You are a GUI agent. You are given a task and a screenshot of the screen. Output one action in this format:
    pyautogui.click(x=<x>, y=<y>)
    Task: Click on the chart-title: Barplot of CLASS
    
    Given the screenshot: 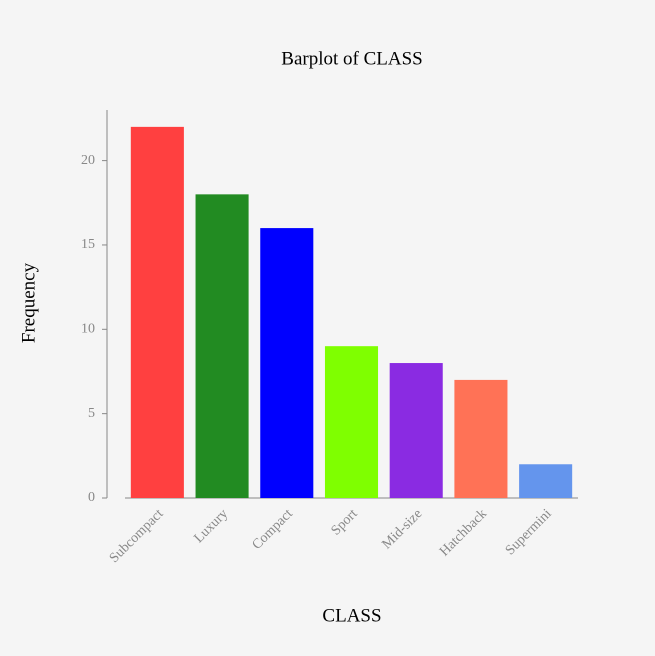 What is the action you would take?
    pyautogui.click(x=351, y=58)
    